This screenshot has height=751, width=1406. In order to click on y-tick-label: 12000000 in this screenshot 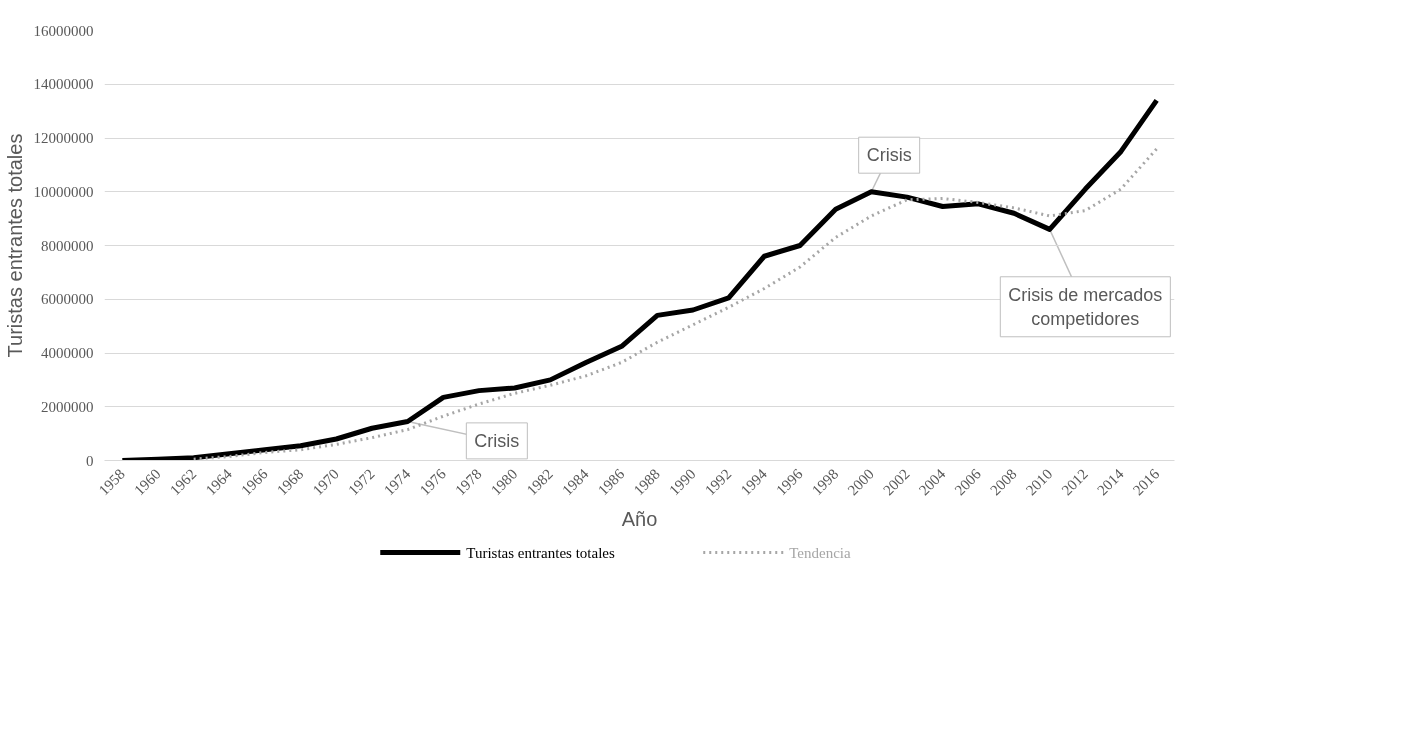, I will do `click(63, 138)`.